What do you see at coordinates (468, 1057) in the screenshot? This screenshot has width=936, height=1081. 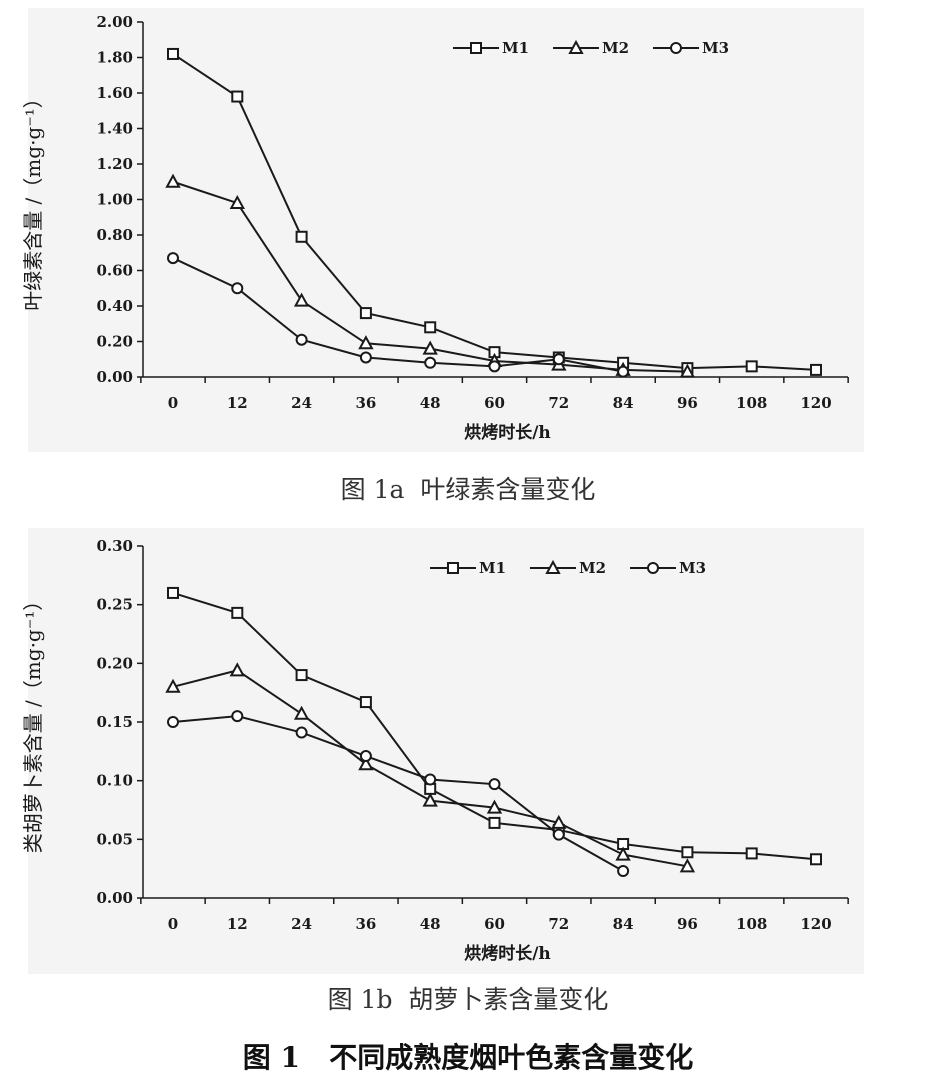 I see `figure-caption: 图 1 不同成熟度烟叶色素含量变化` at bounding box center [468, 1057].